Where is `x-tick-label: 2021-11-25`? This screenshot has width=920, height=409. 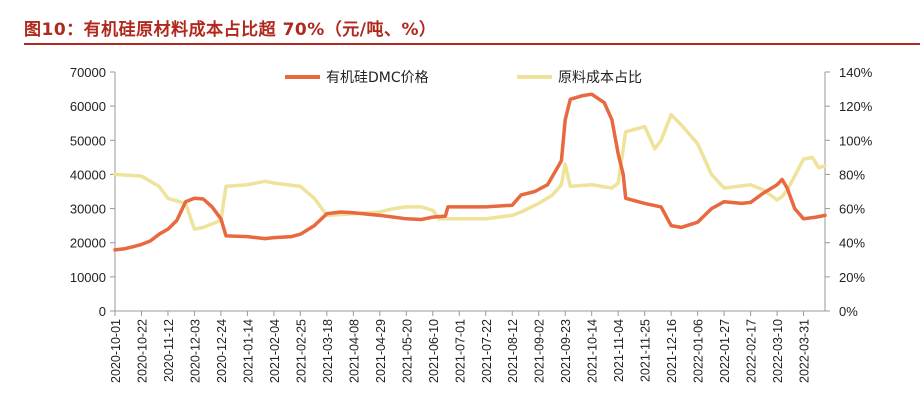 x-tick-label: 2021-11-25 is located at coordinates (646, 350).